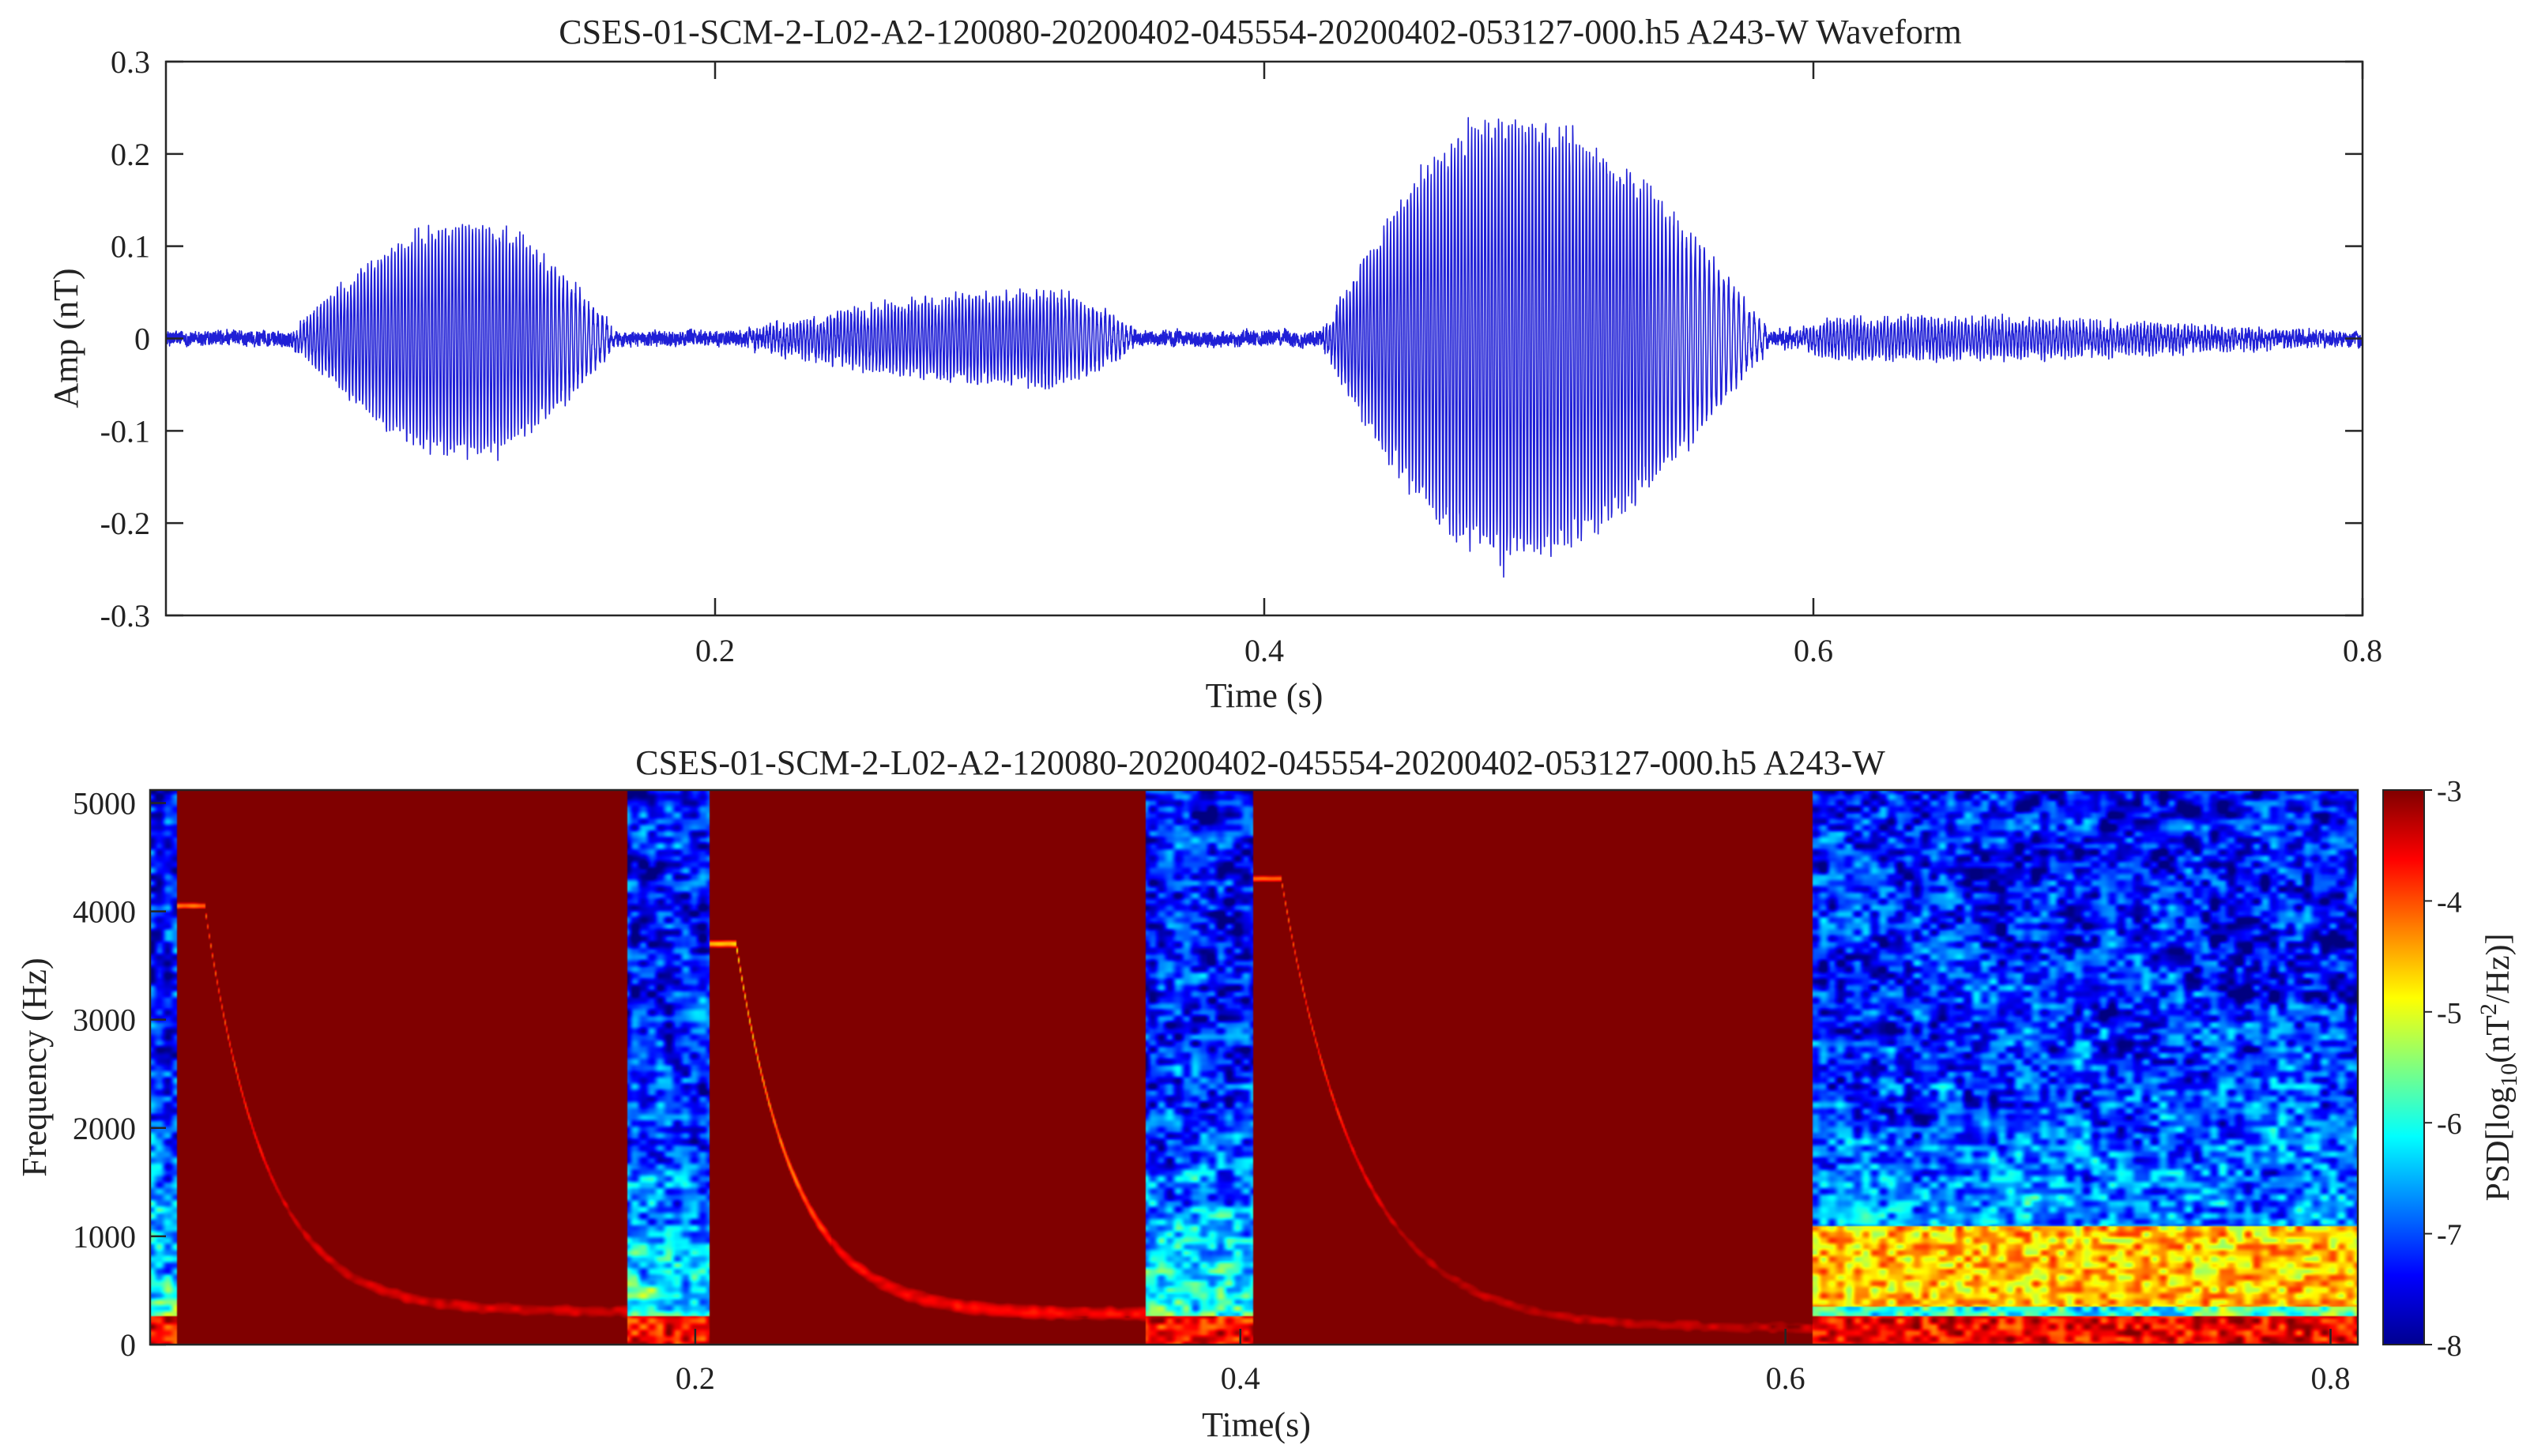 The height and width of the screenshot is (1456, 2534). I want to click on colorbar-tick-label: -8, so click(2449, 1346).